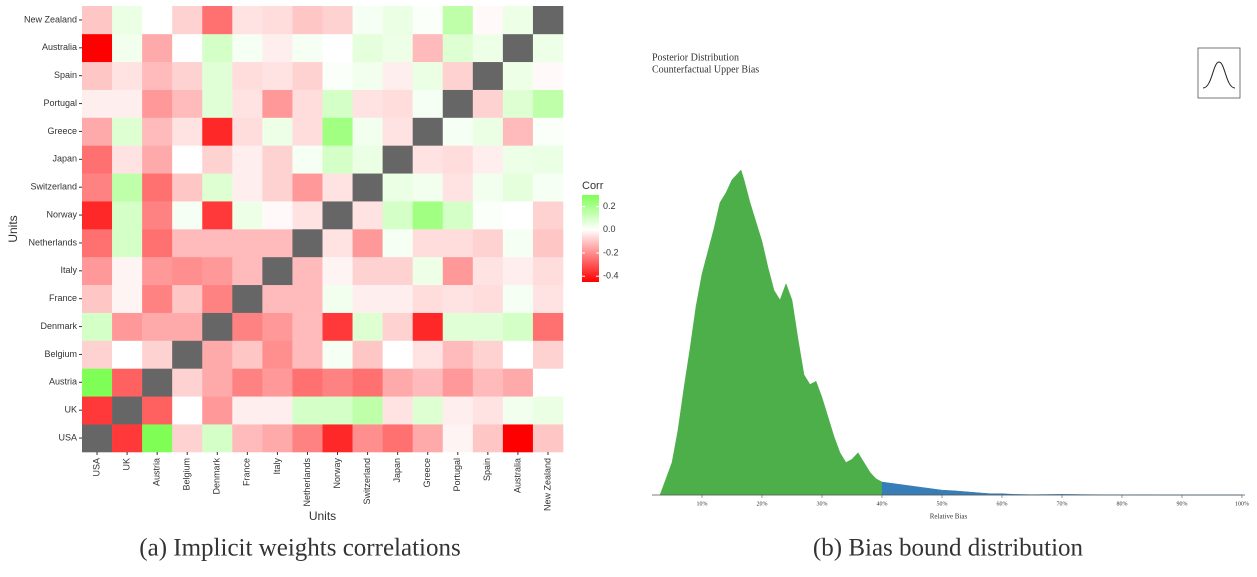  Describe the element at coordinates (487, 469) in the screenshot. I see `x-tick-label: Spain` at that location.